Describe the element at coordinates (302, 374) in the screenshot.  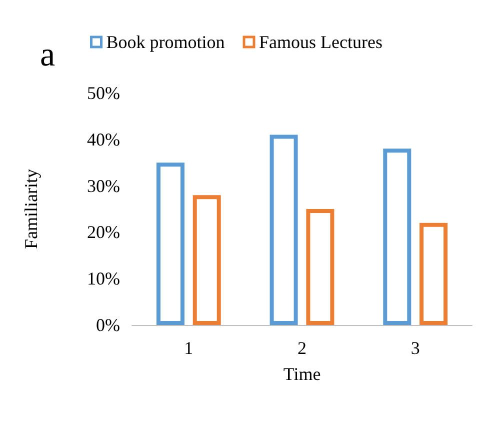
I see `x-axis-title: Time` at that location.